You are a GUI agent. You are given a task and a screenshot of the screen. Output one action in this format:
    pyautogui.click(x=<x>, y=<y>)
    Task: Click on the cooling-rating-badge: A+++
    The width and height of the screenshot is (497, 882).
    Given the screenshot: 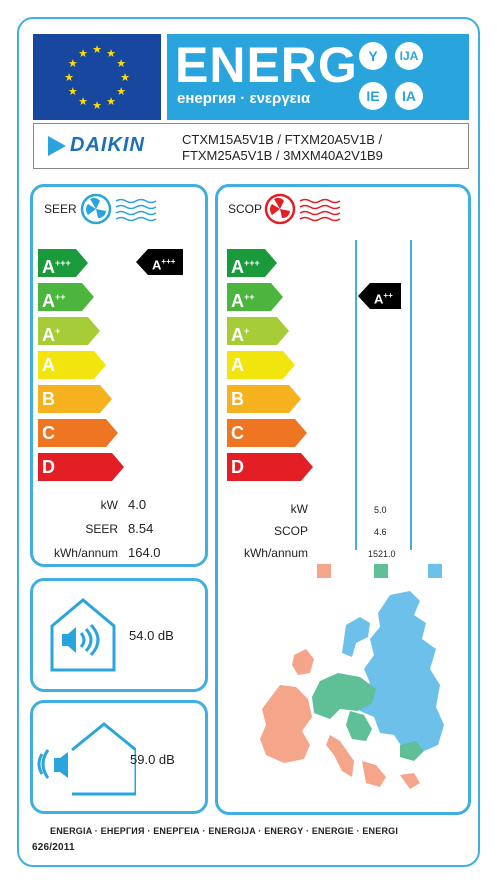 What is the action you would take?
    pyautogui.click(x=160, y=262)
    